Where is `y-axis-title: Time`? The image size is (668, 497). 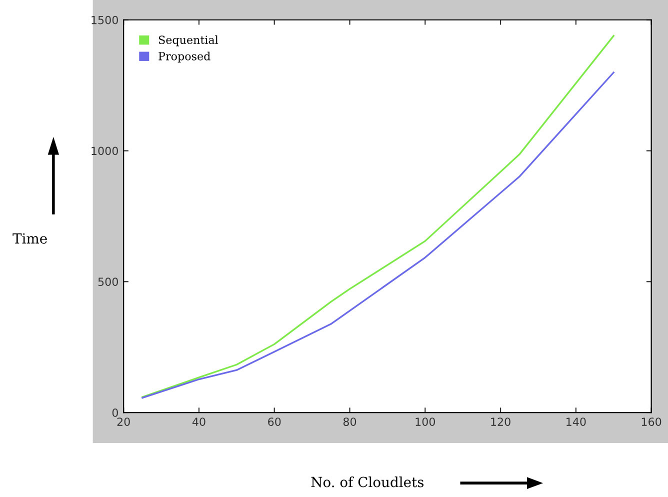
y-axis-title: Time is located at coordinates (29, 238).